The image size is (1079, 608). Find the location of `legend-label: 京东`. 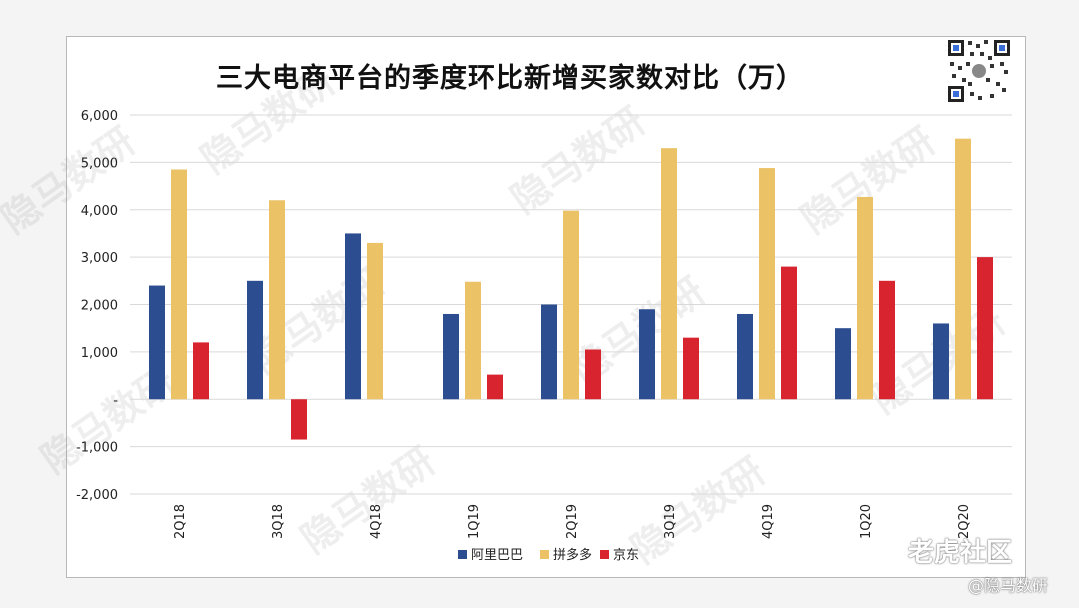

legend-label: 京东 is located at coordinates (626, 555).